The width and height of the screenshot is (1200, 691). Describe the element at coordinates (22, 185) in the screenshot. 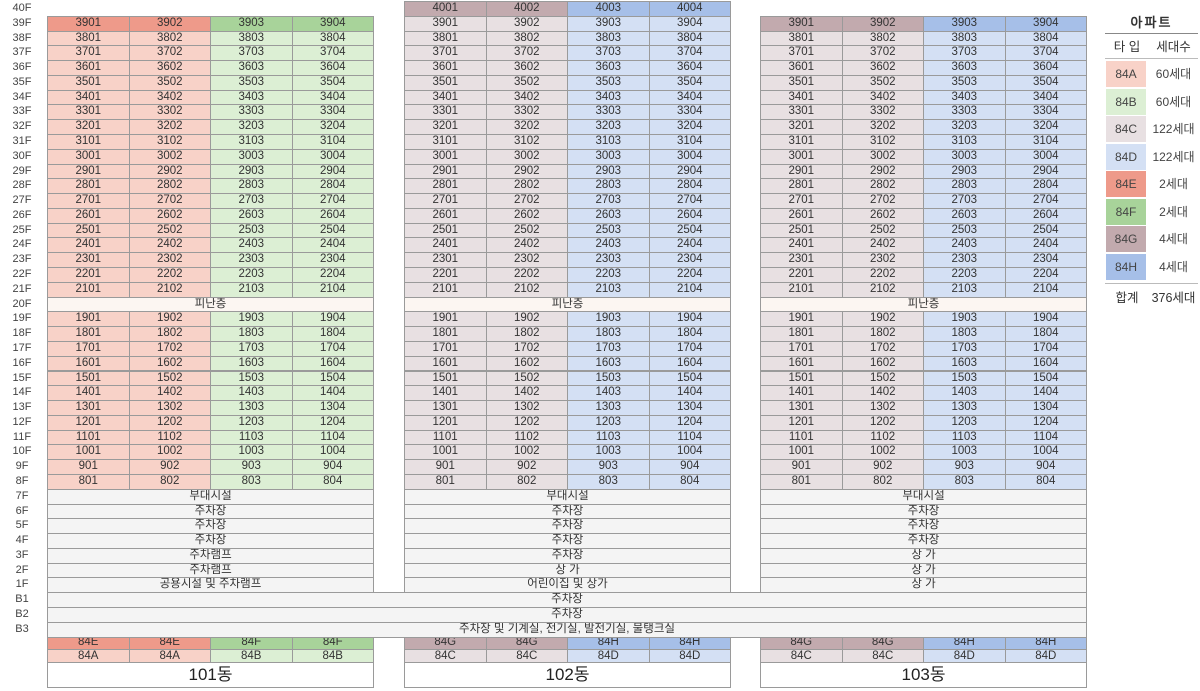

I see `floor-label: 28F` at that location.